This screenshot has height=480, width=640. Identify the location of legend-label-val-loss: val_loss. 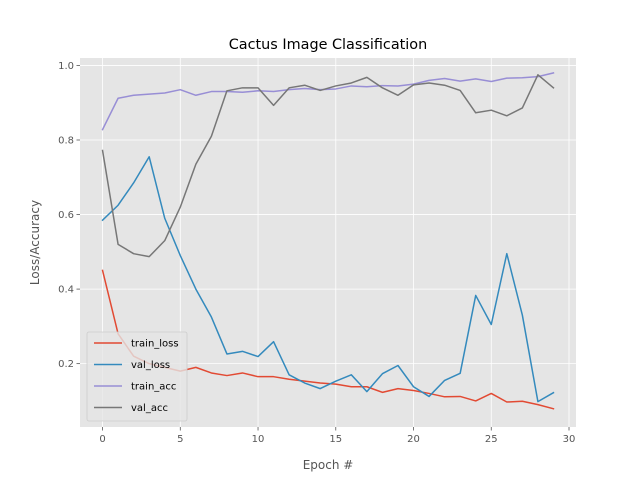
(150, 365).